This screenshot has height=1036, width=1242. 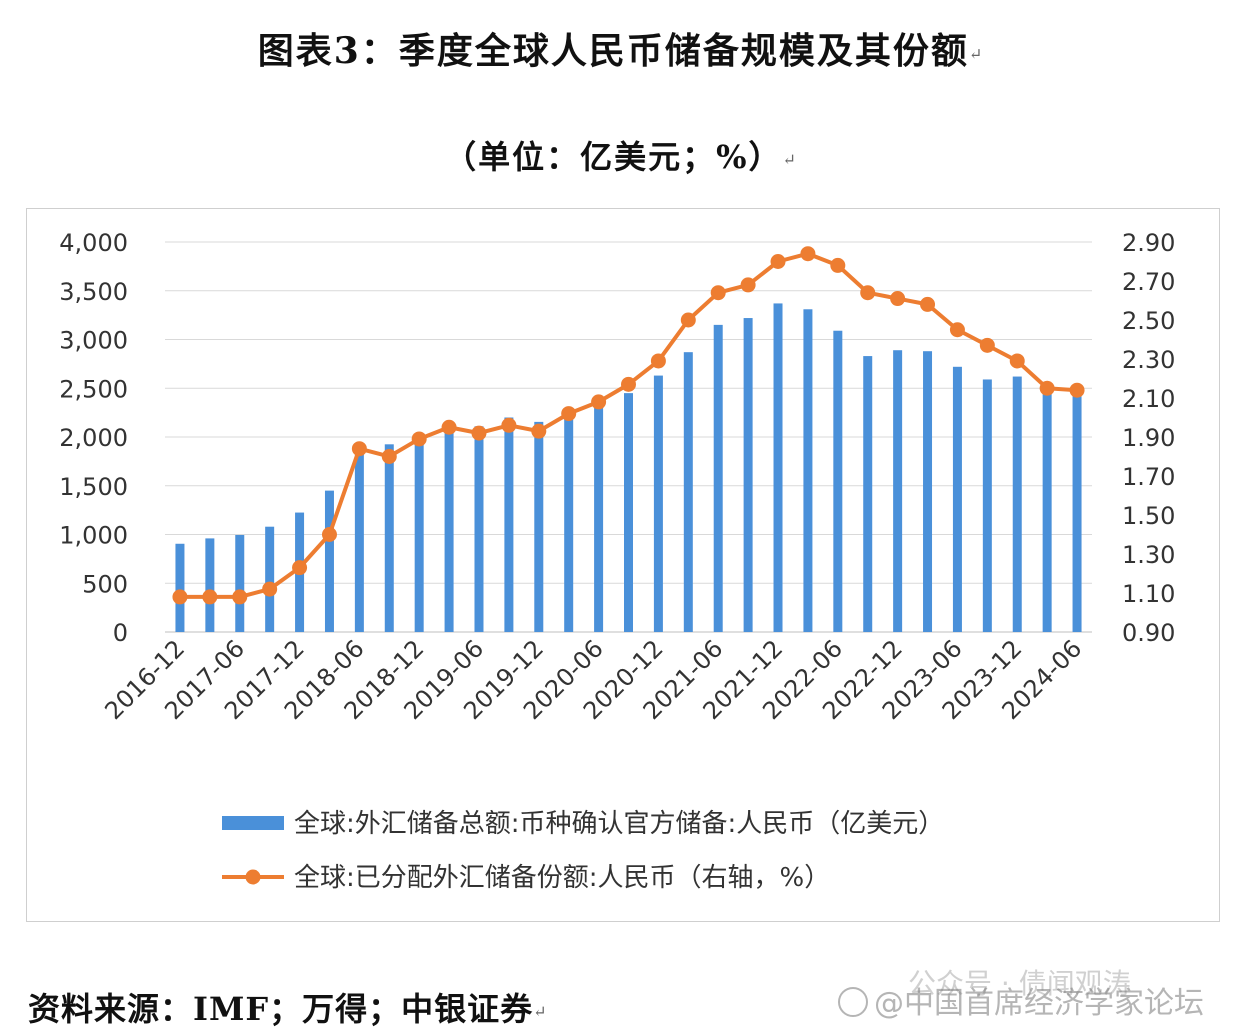 I want to click on source-note: 资料来源：IMF；万得；中银证券↵, so click(x=288, y=1009).